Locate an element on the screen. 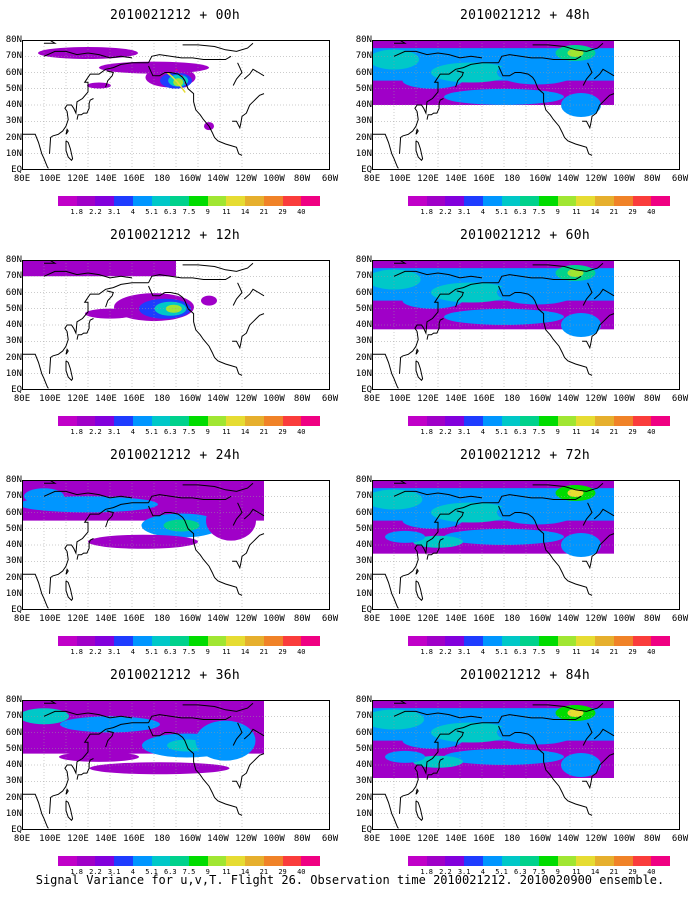  lat-tick-label: 50N is located at coordinates (363, 88).